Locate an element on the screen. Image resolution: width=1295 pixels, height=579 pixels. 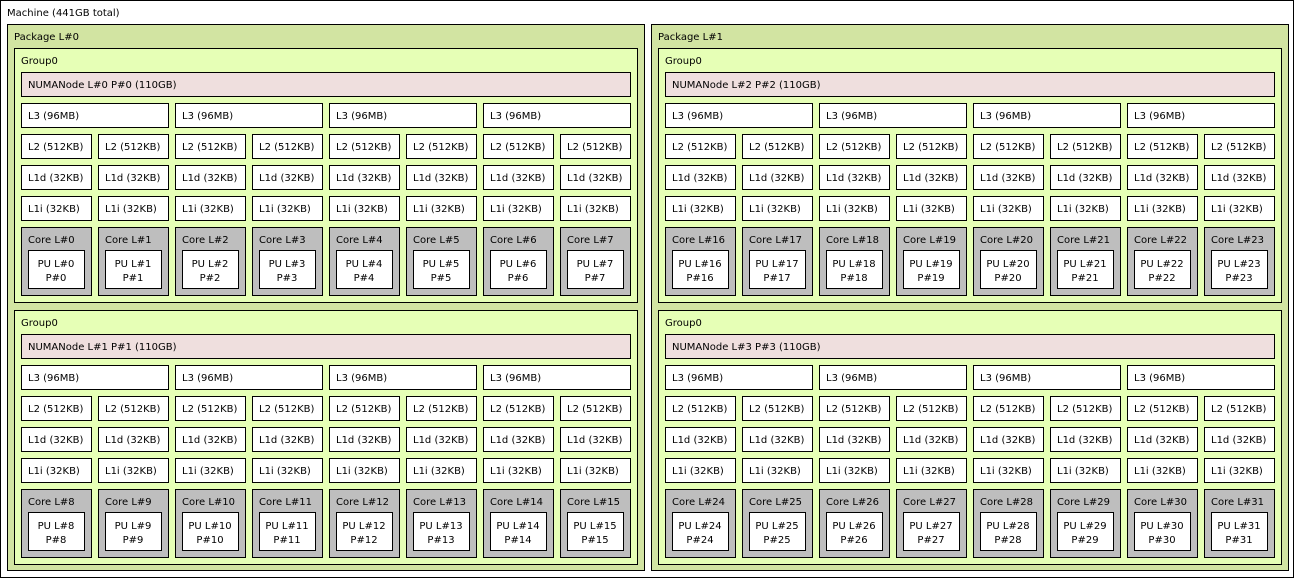
core-label: Core L#18 is located at coordinates (852, 240).